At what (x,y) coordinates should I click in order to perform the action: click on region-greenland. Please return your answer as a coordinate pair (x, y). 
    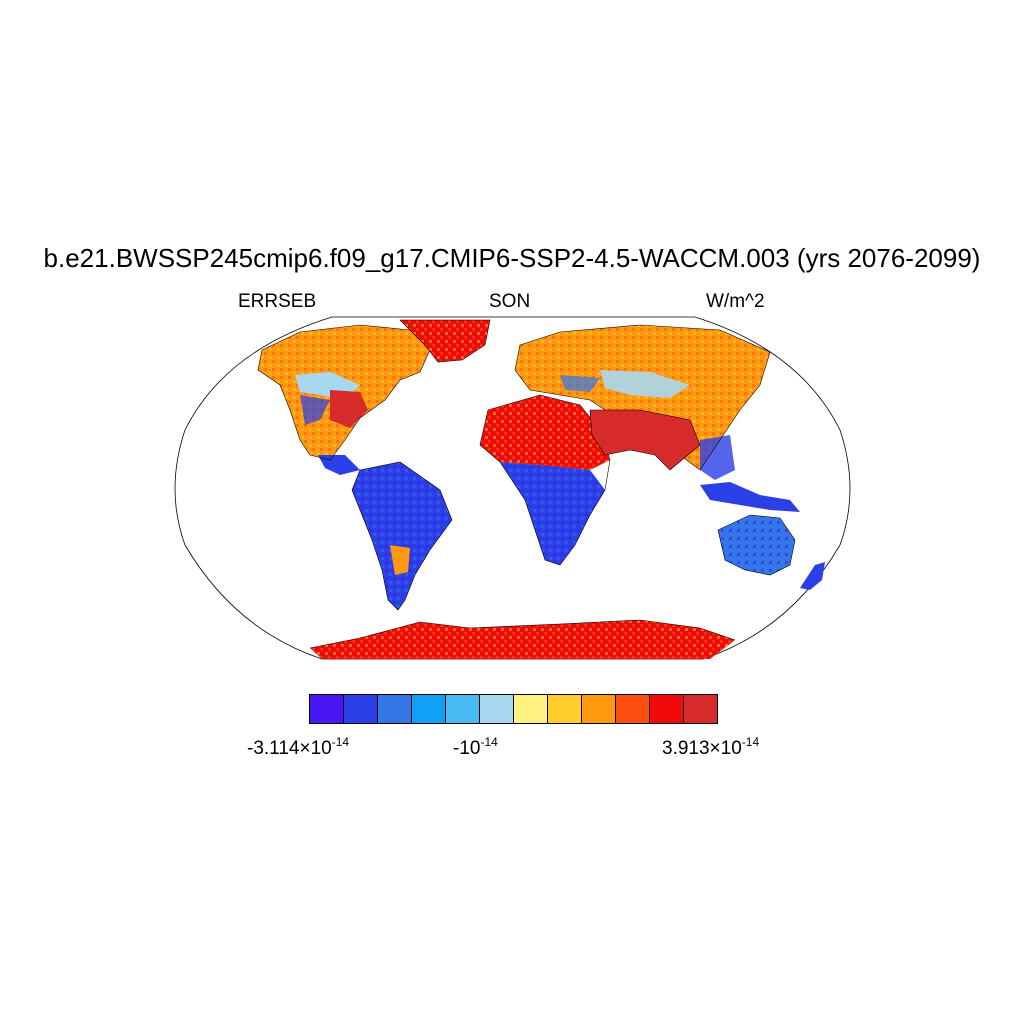
    Looking at the image, I should click on (445, 341).